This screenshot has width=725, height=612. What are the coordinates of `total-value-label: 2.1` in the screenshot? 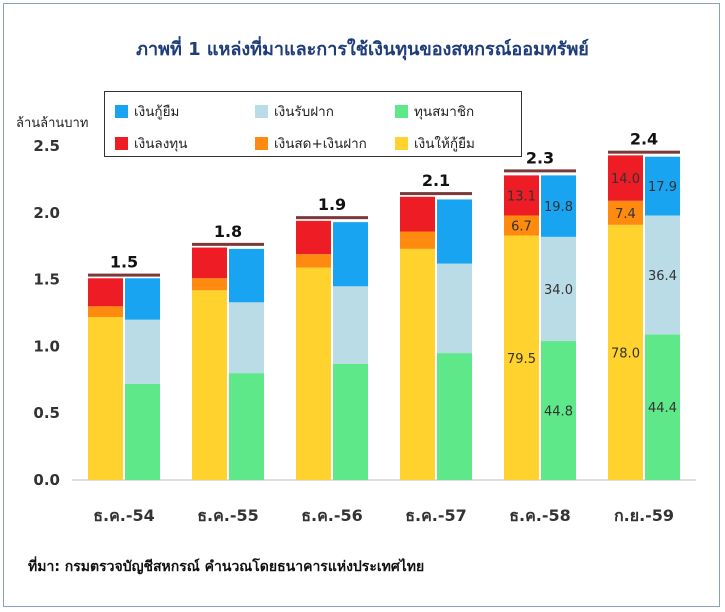 It's located at (436, 180).